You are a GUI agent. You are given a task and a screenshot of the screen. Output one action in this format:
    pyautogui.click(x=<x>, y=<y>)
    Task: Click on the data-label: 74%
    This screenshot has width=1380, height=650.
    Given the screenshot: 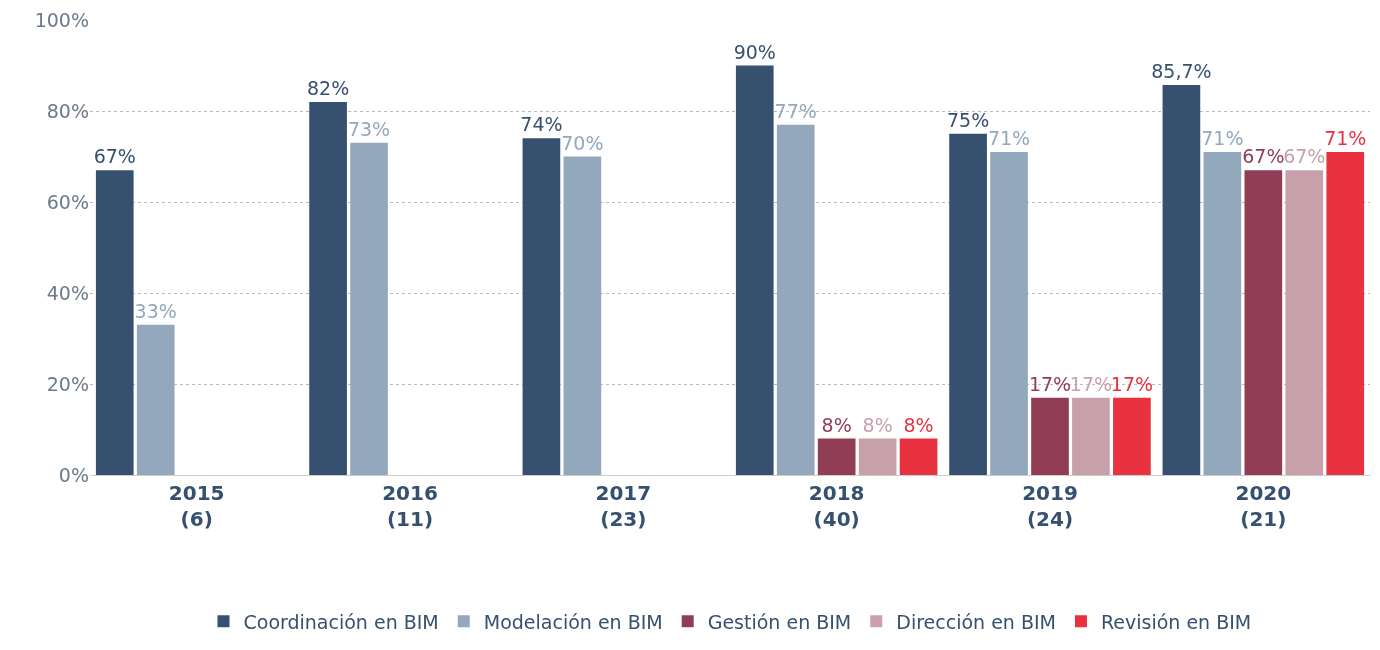 What is the action you would take?
    pyautogui.click(x=541, y=124)
    